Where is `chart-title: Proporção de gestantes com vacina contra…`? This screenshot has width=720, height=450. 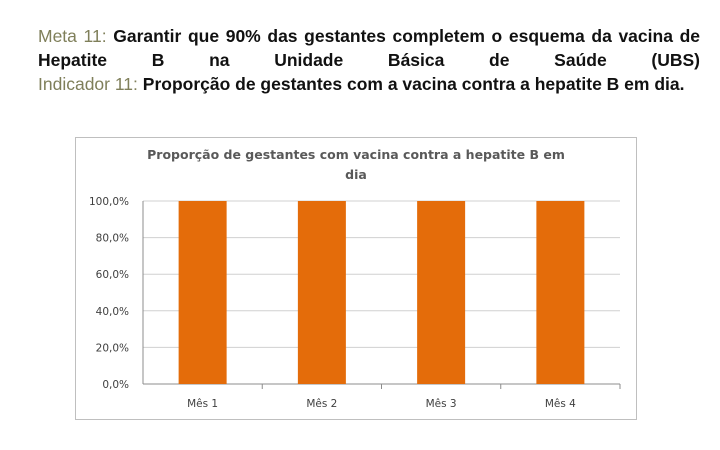
chart-title: Proporção de gestantes com vacina contra… is located at coordinates (356, 154).